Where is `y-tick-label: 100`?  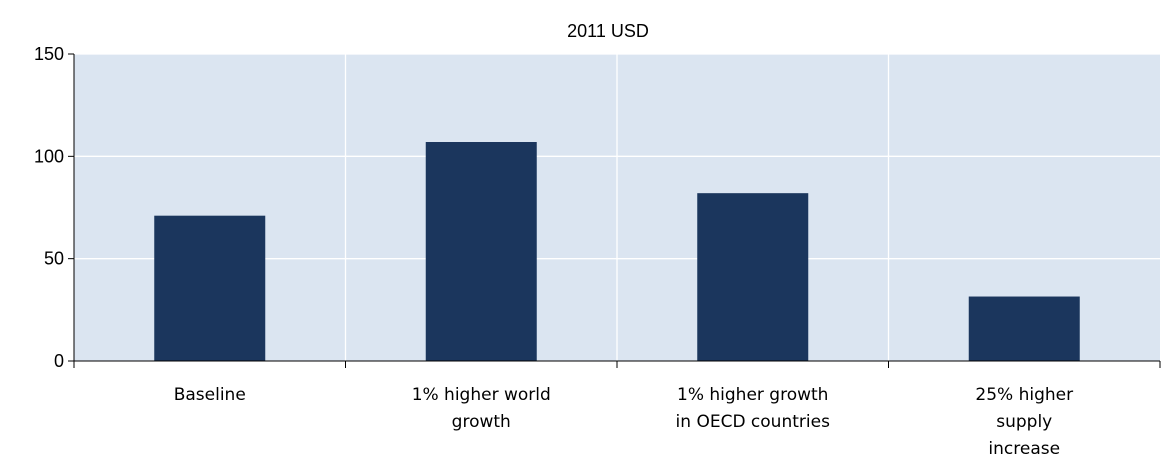 y-tick-label: 100 is located at coordinates (49, 156).